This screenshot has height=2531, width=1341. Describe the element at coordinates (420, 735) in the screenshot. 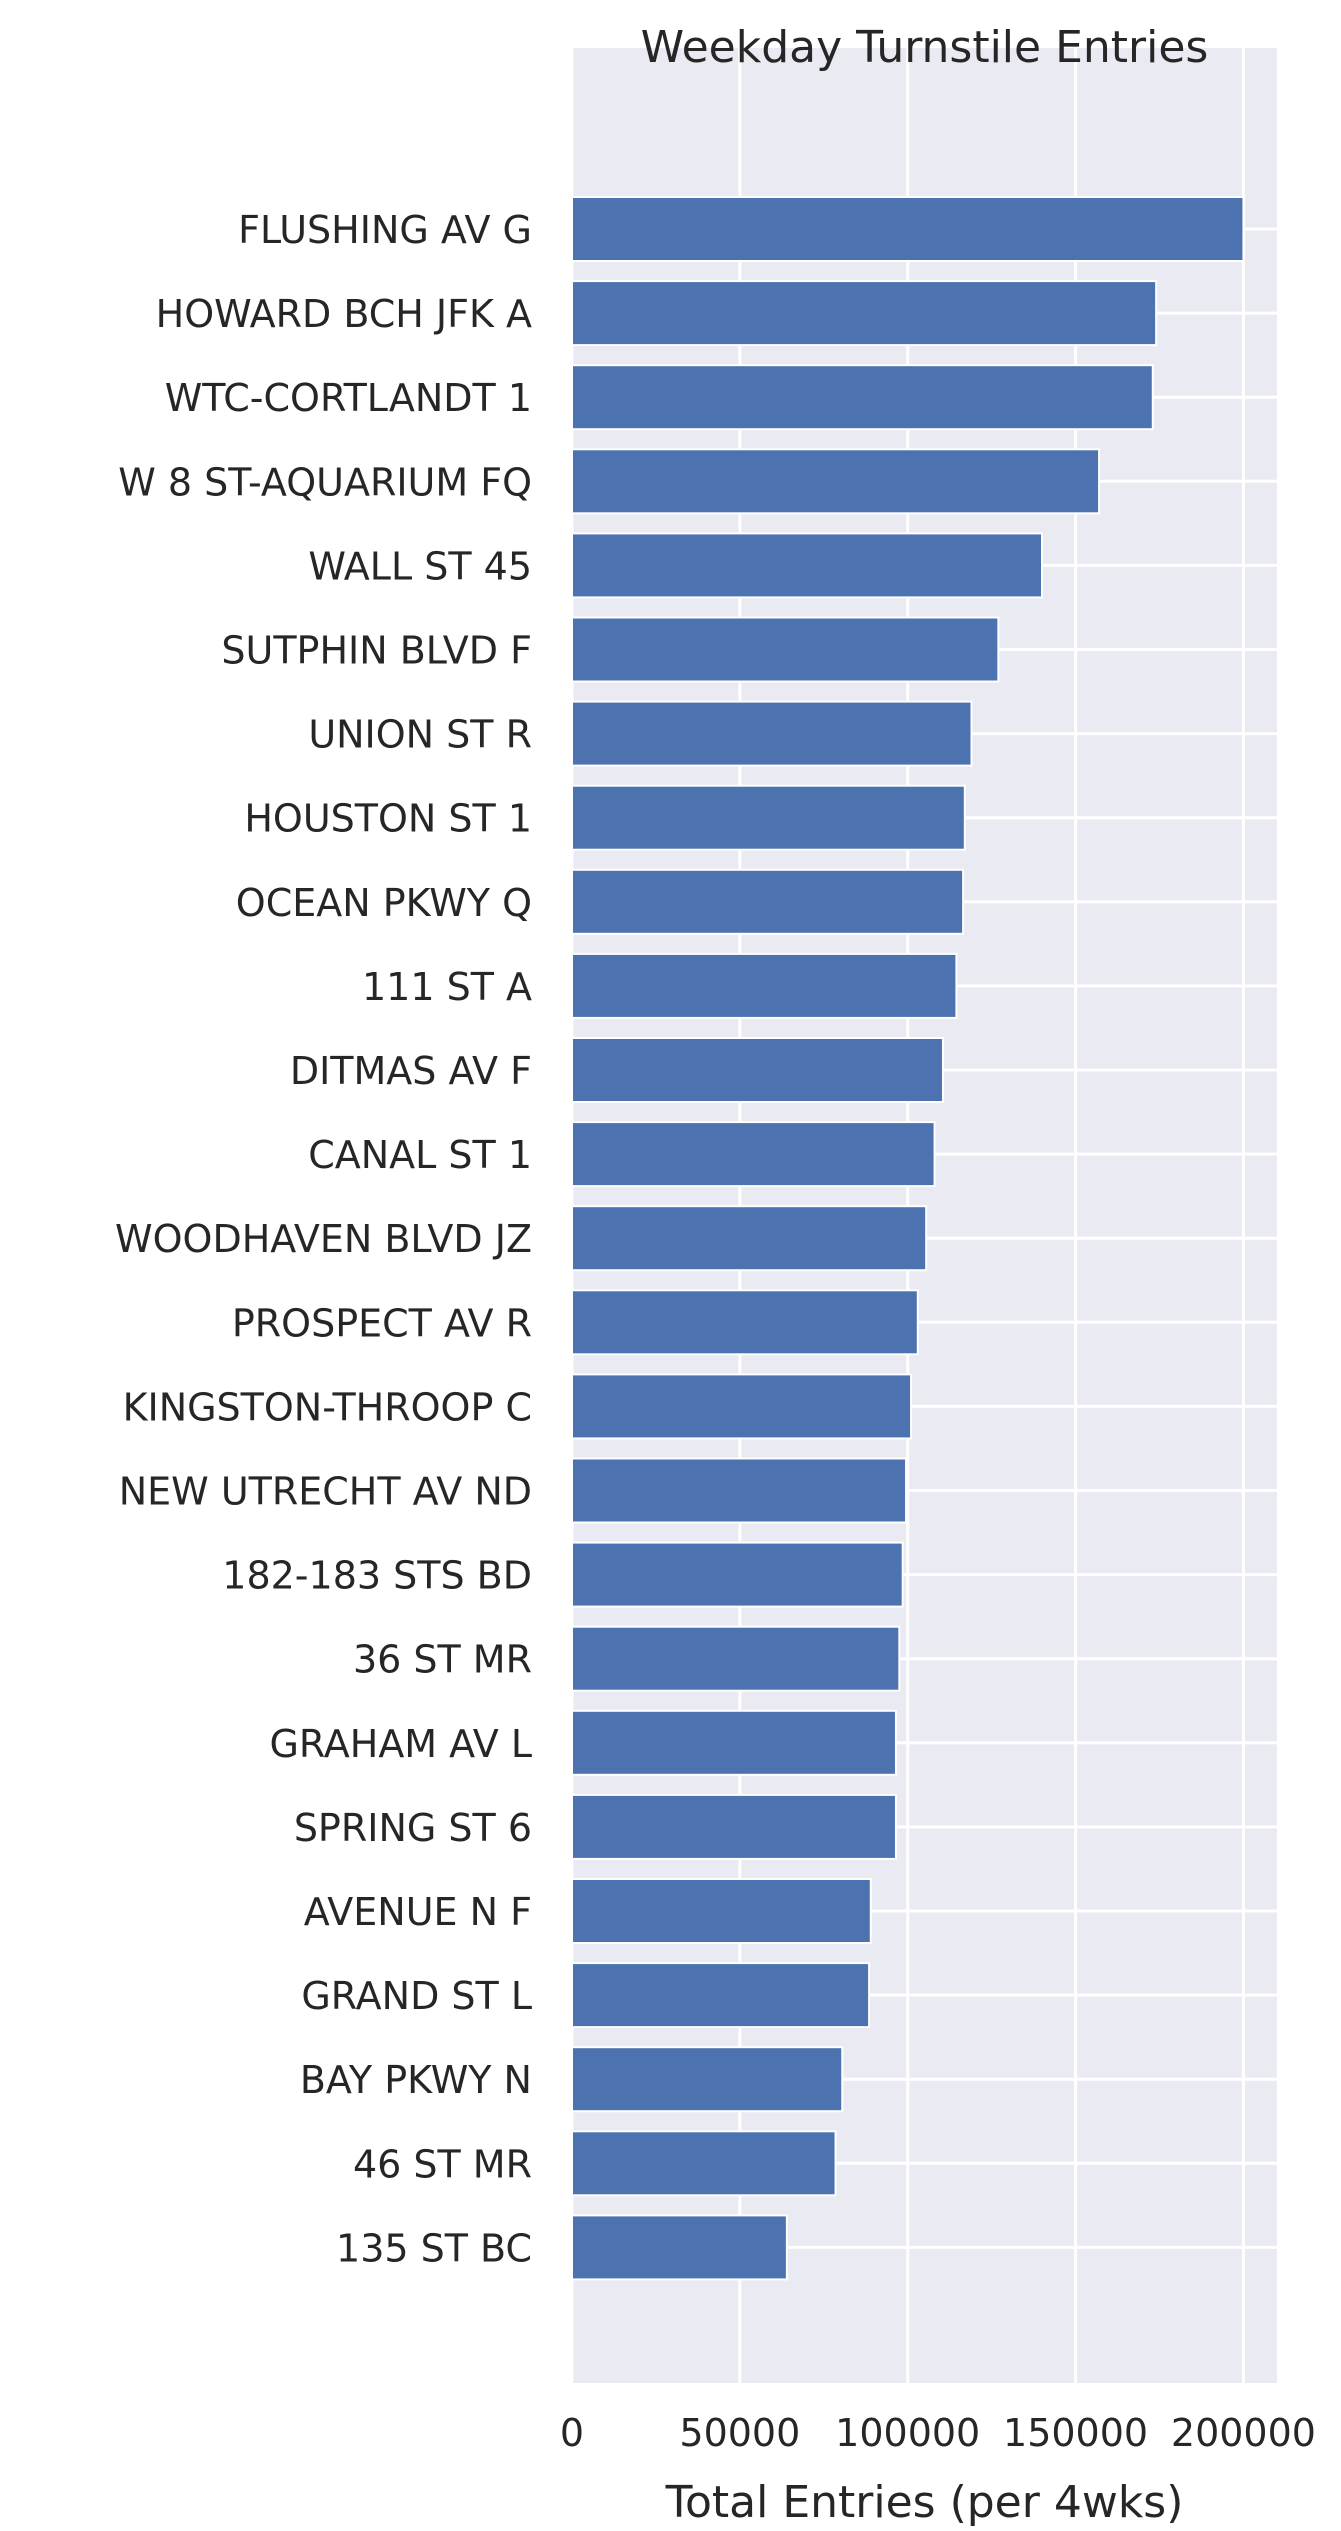

I see `y-tick-label: UNION ST R` at that location.